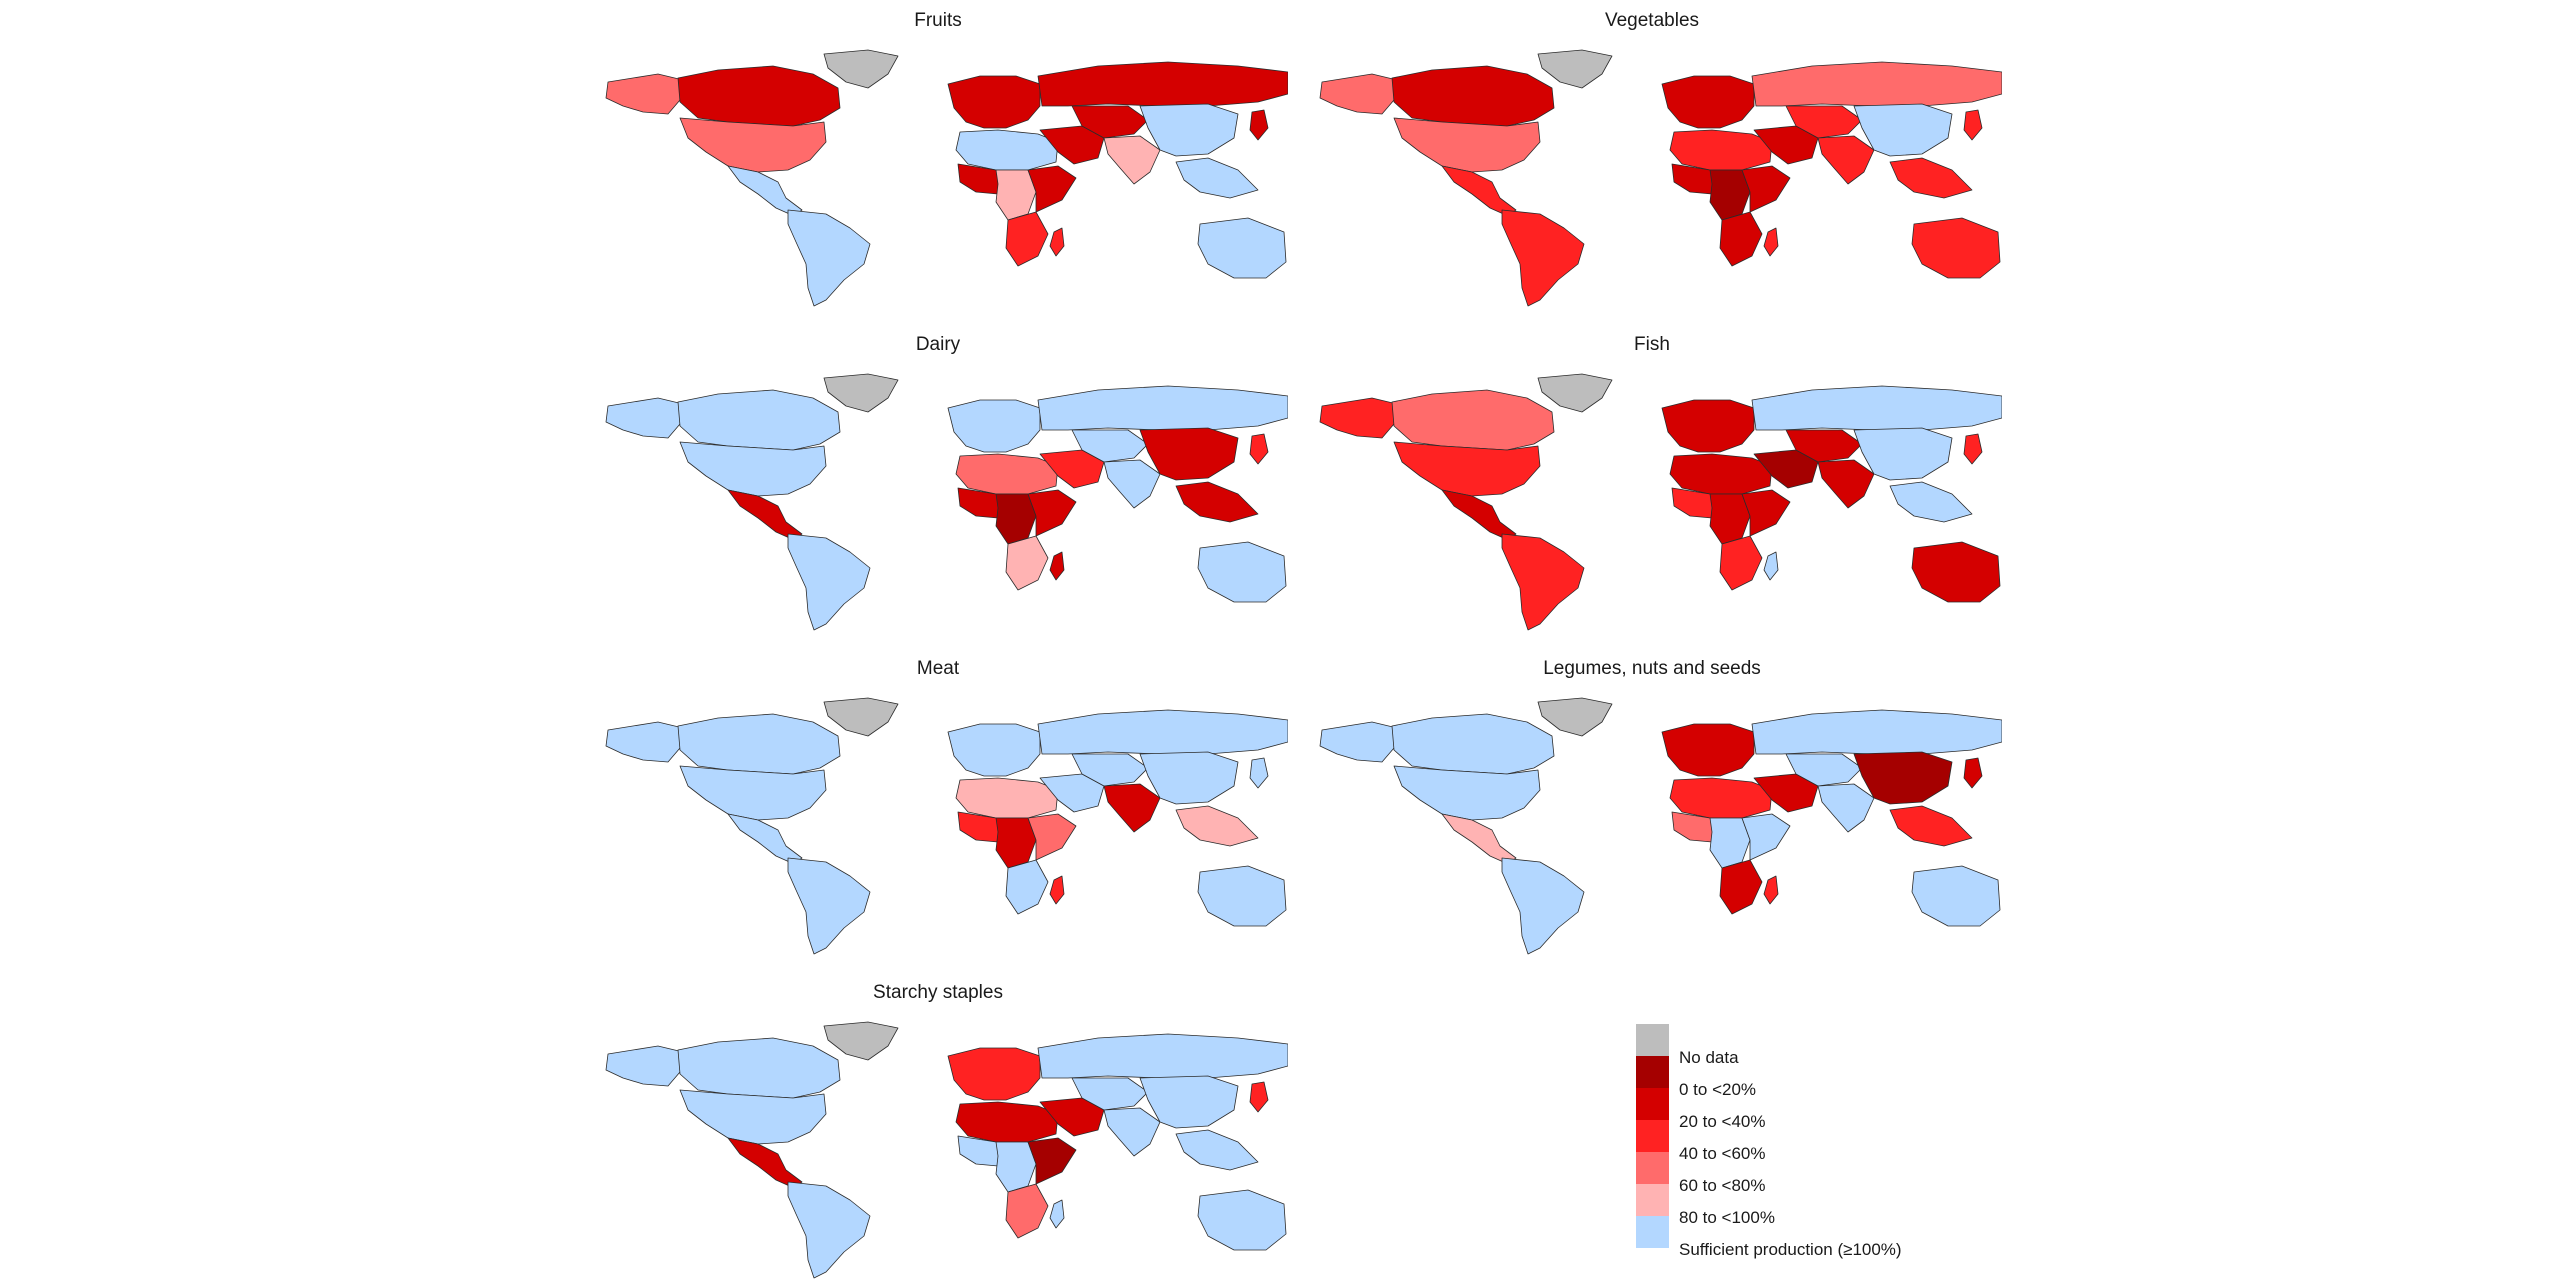  I want to click on map-panel-meat: Meat, so click(938, 808).